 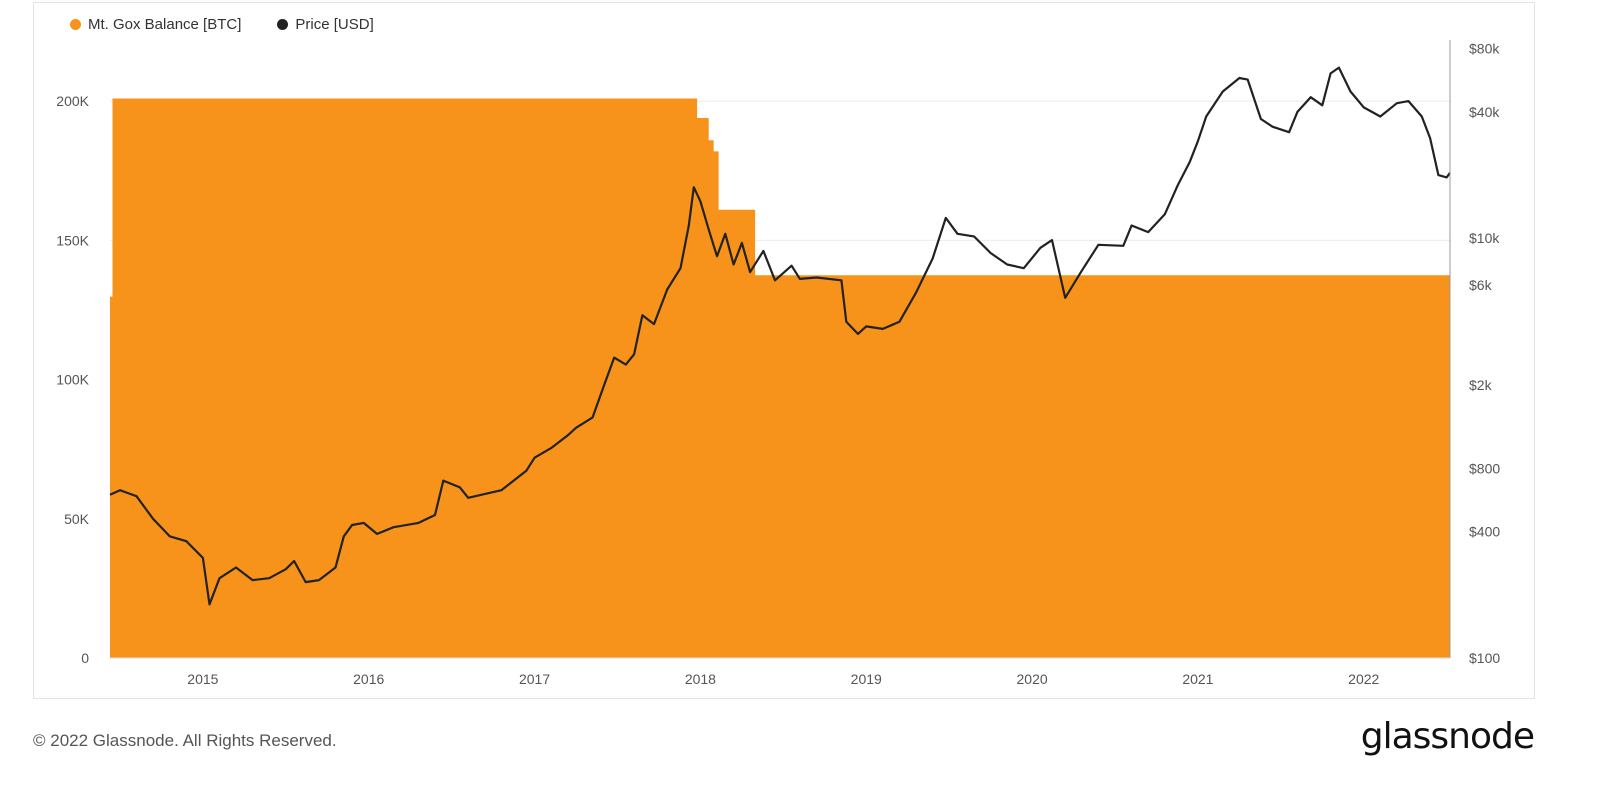 I want to click on y-right-tick-label: $100, so click(x=1484, y=658).